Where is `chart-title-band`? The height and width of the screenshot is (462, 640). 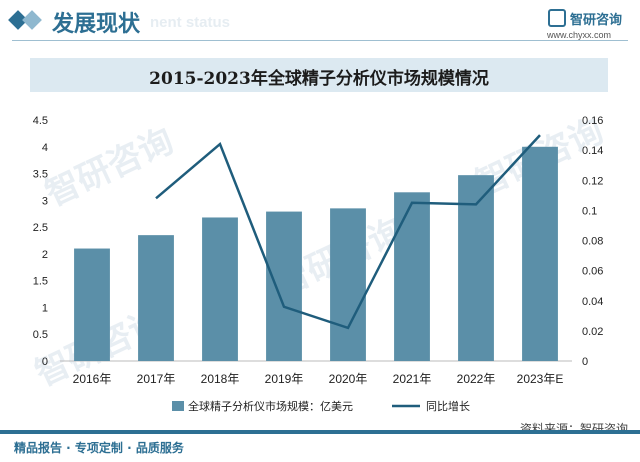
chart-title-band is located at coordinates (319, 75).